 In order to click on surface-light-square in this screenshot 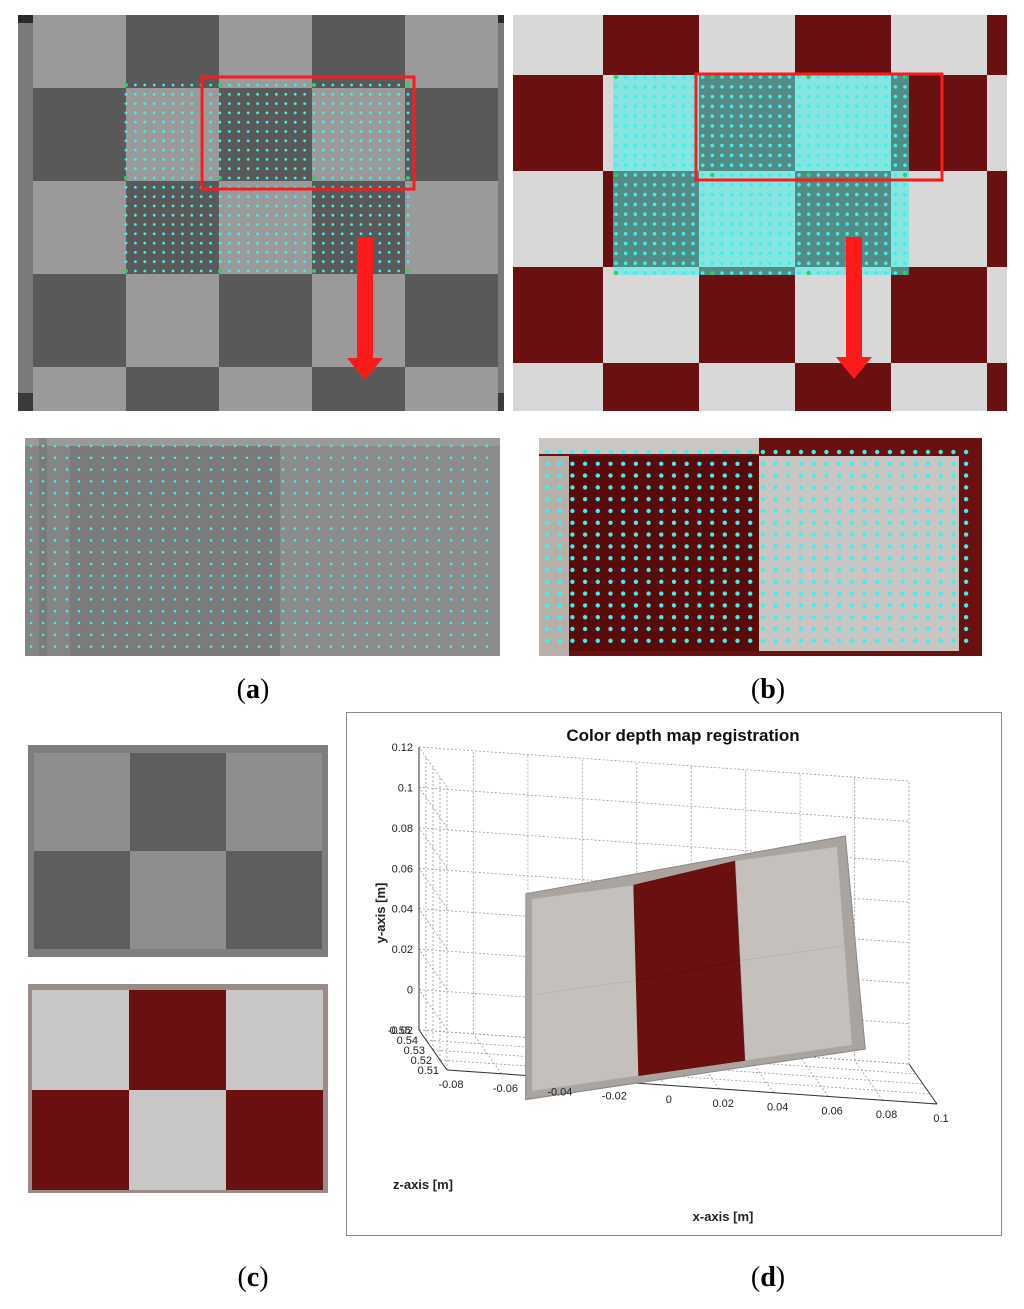, I will do `click(790, 904)`.